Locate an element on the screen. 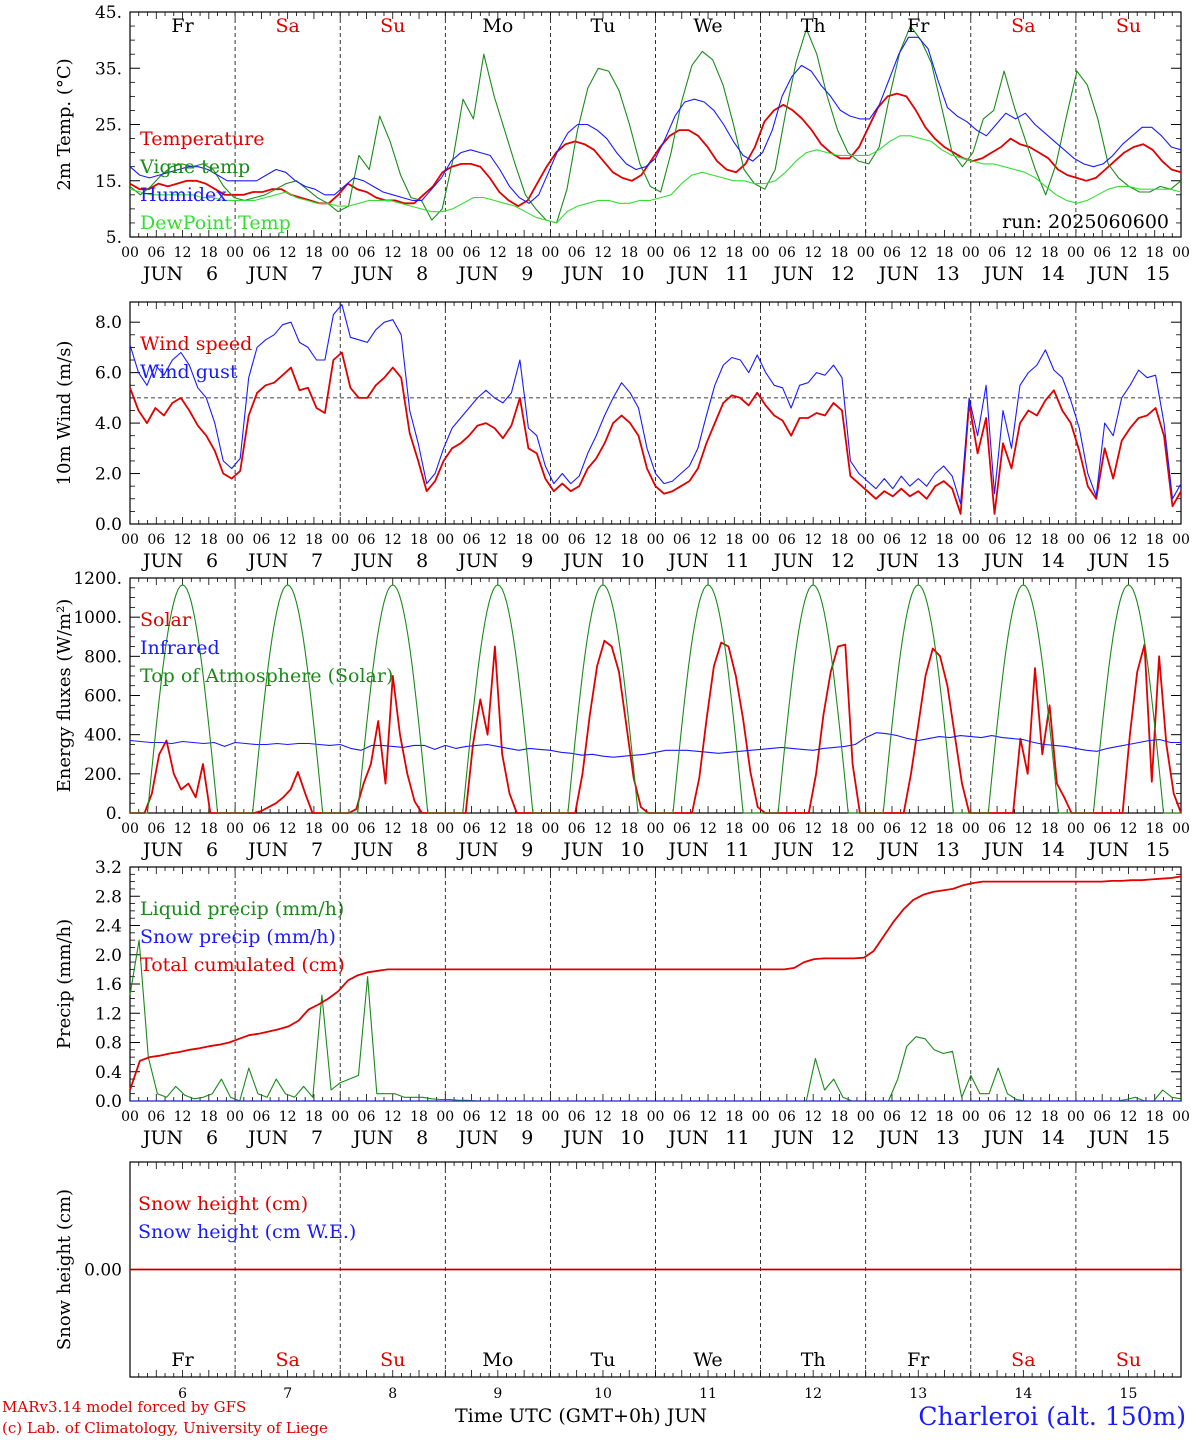 Image resolution: width=1194 pixels, height=1440 pixels. y-axis-title: 10m Wind (m/s) is located at coordinates (64, 413).